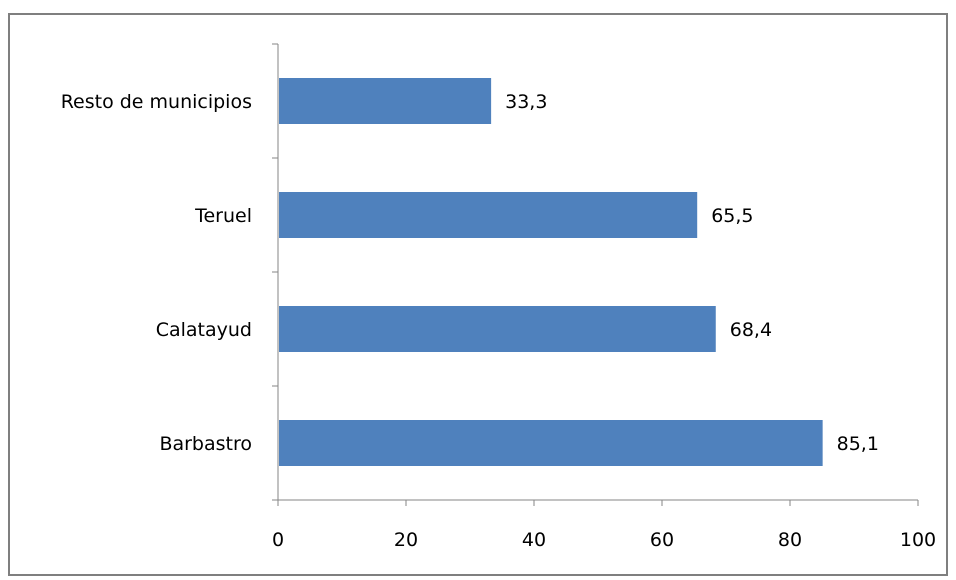  I want to click on category-label: Barbastro, so click(205, 444).